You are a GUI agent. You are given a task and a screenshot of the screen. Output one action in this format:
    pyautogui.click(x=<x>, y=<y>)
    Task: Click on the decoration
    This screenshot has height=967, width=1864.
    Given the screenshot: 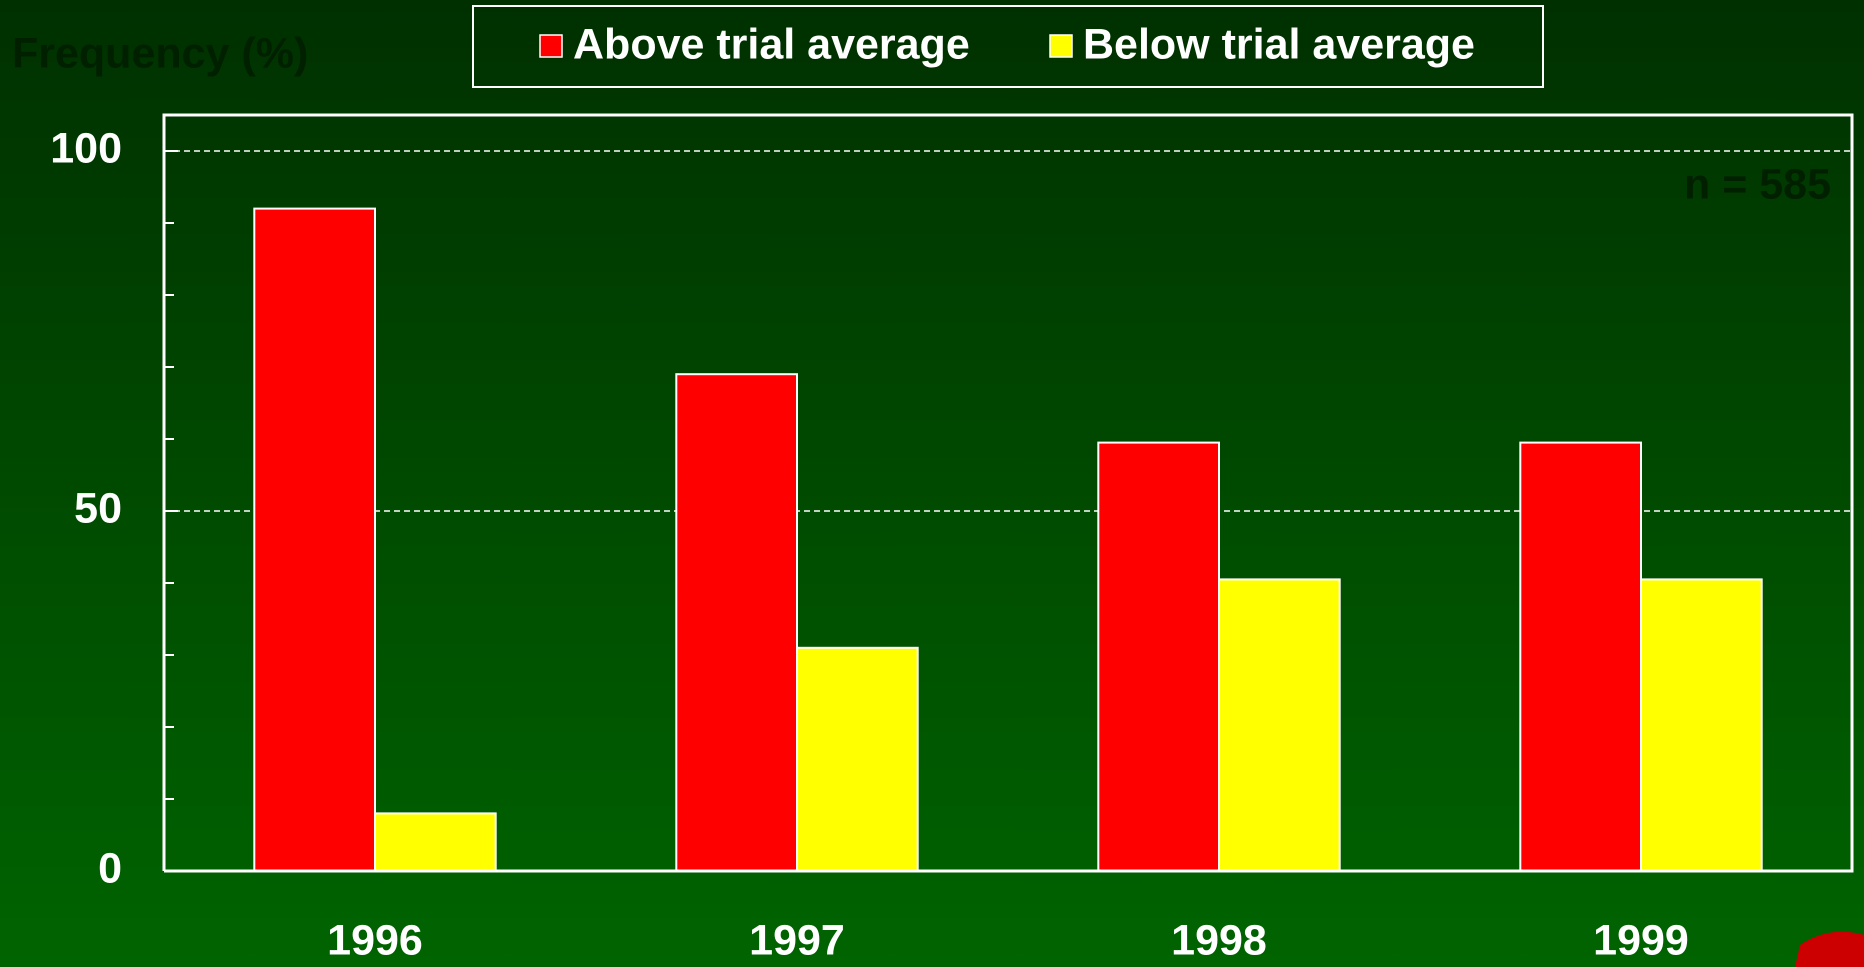 What is the action you would take?
    pyautogui.click(x=1829, y=949)
    